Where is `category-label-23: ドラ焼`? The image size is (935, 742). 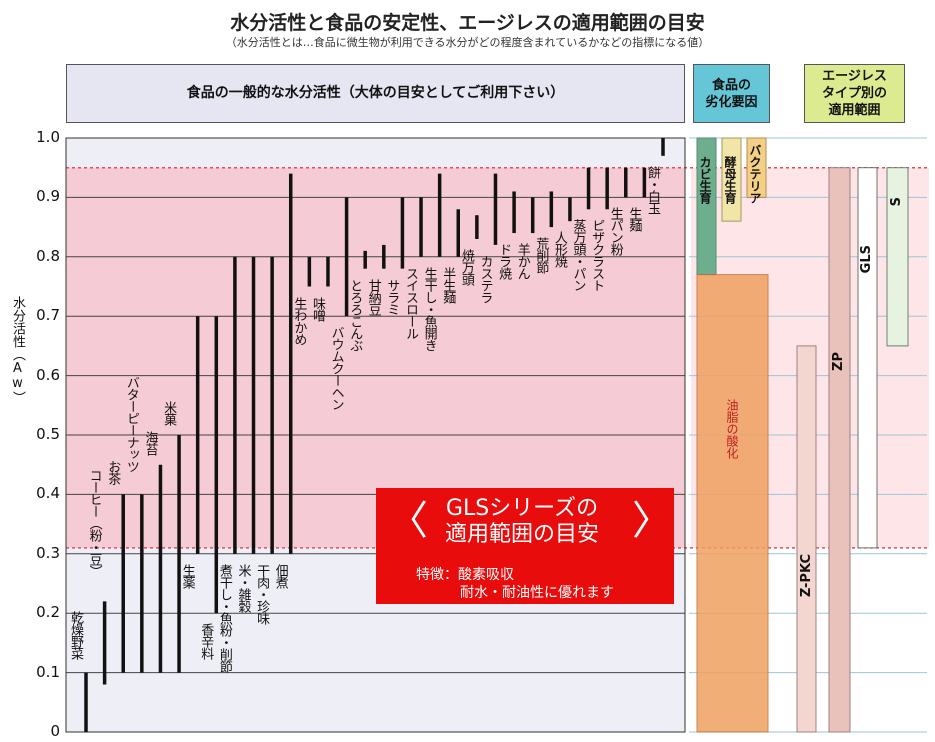 category-label-23: ドラ焼 is located at coordinates (504, 261).